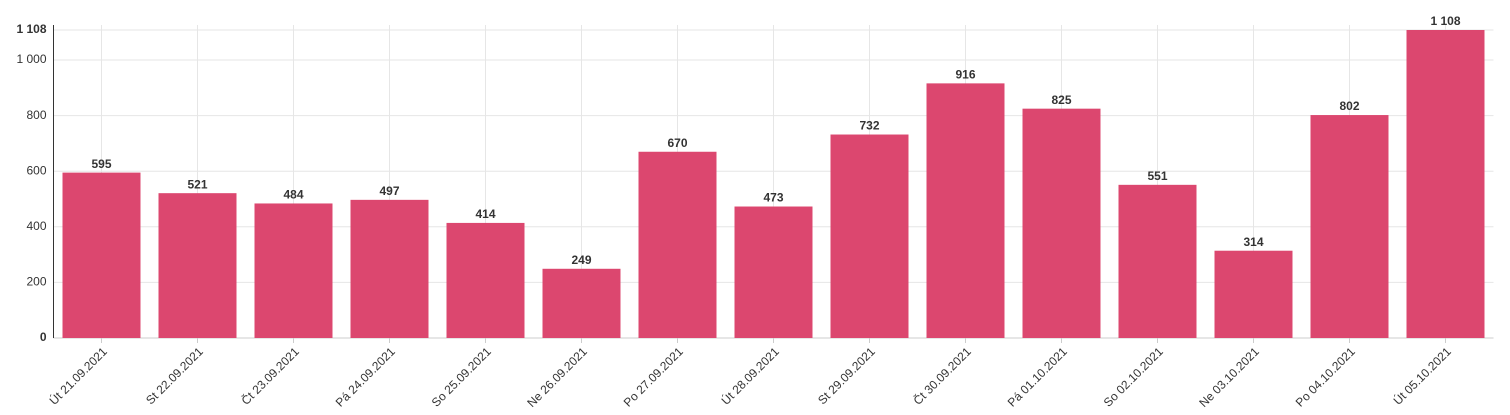  Describe the element at coordinates (1229, 377) in the screenshot. I see `x-tick-label: Ne 03.10.2021` at that location.